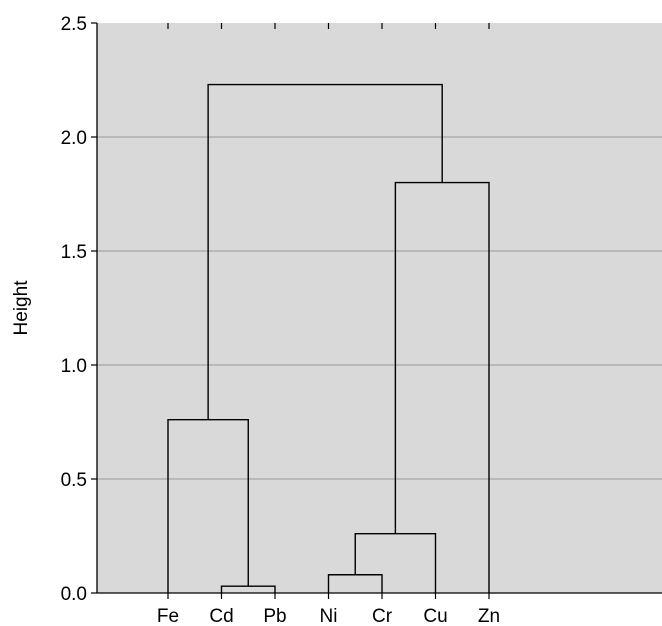 This screenshot has width=662, height=626. I want to click on x-tick-label-ni: Ni, so click(329, 616).